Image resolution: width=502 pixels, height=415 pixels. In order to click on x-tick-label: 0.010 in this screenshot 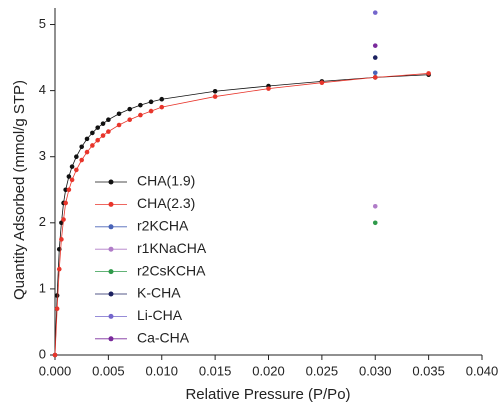, I will do `click(161, 370)`.